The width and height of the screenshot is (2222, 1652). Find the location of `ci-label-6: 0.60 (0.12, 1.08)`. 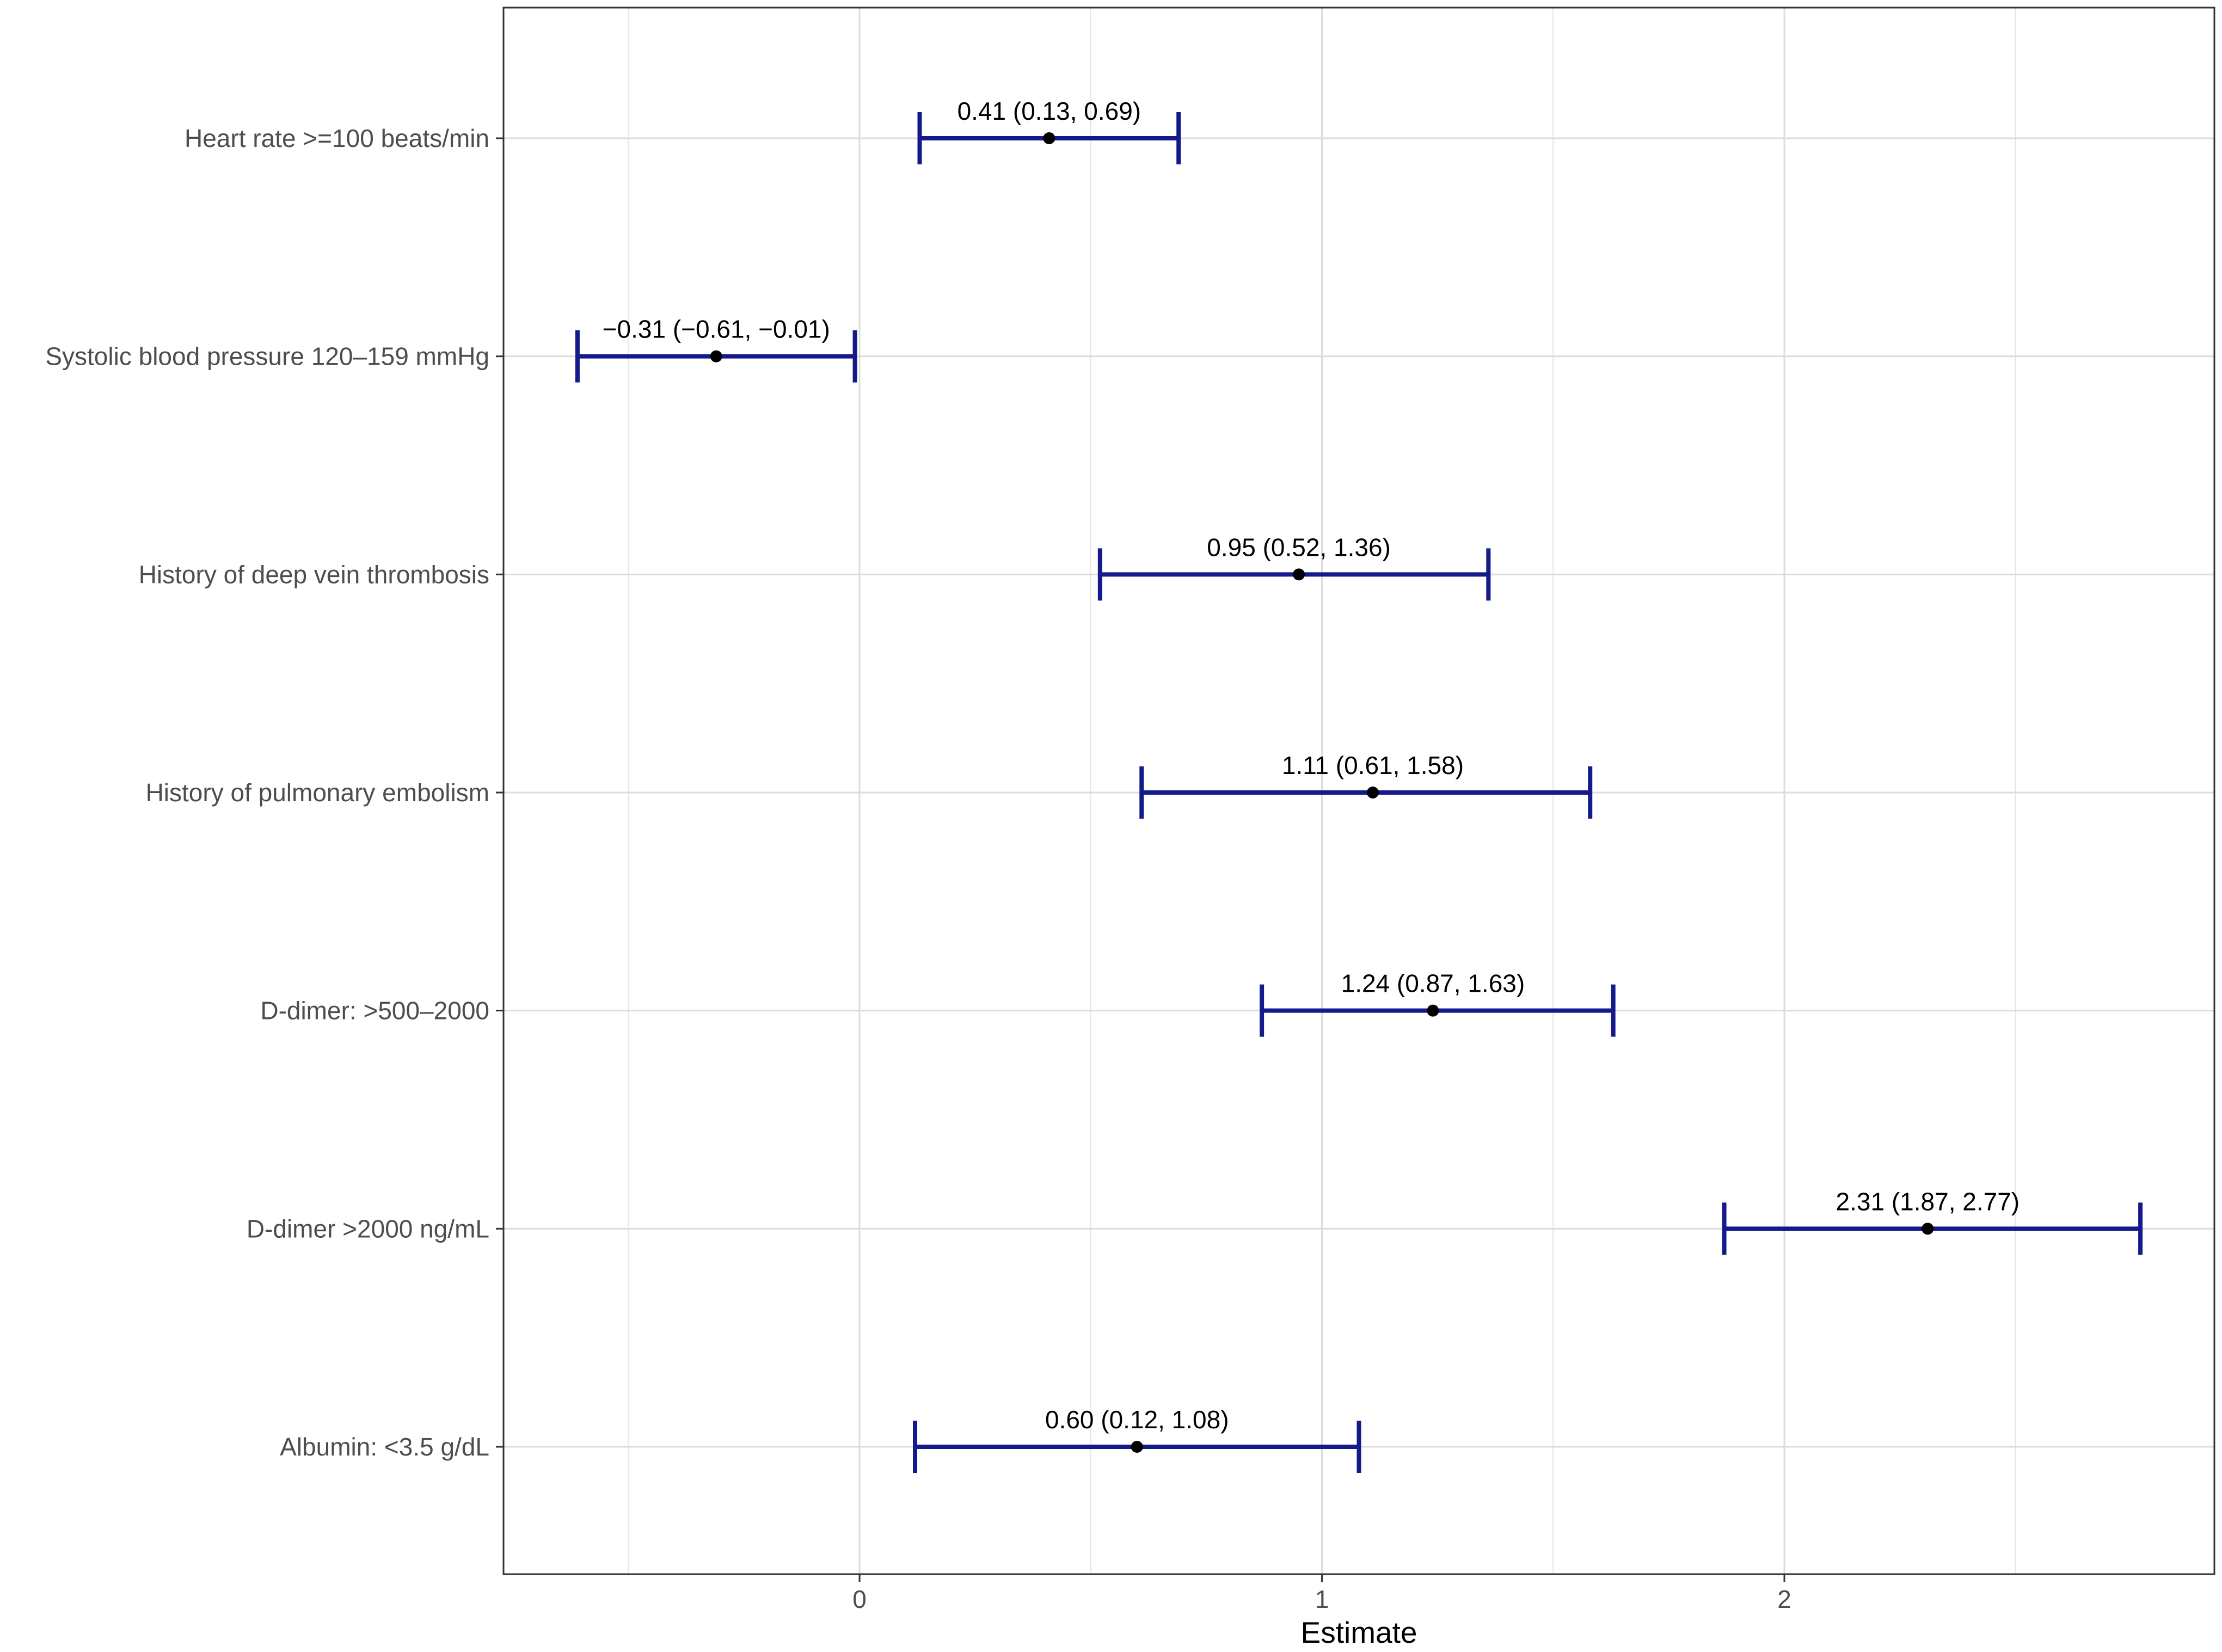

ci-label-6: 0.60 (0.12, 1.08) is located at coordinates (1137, 1419).